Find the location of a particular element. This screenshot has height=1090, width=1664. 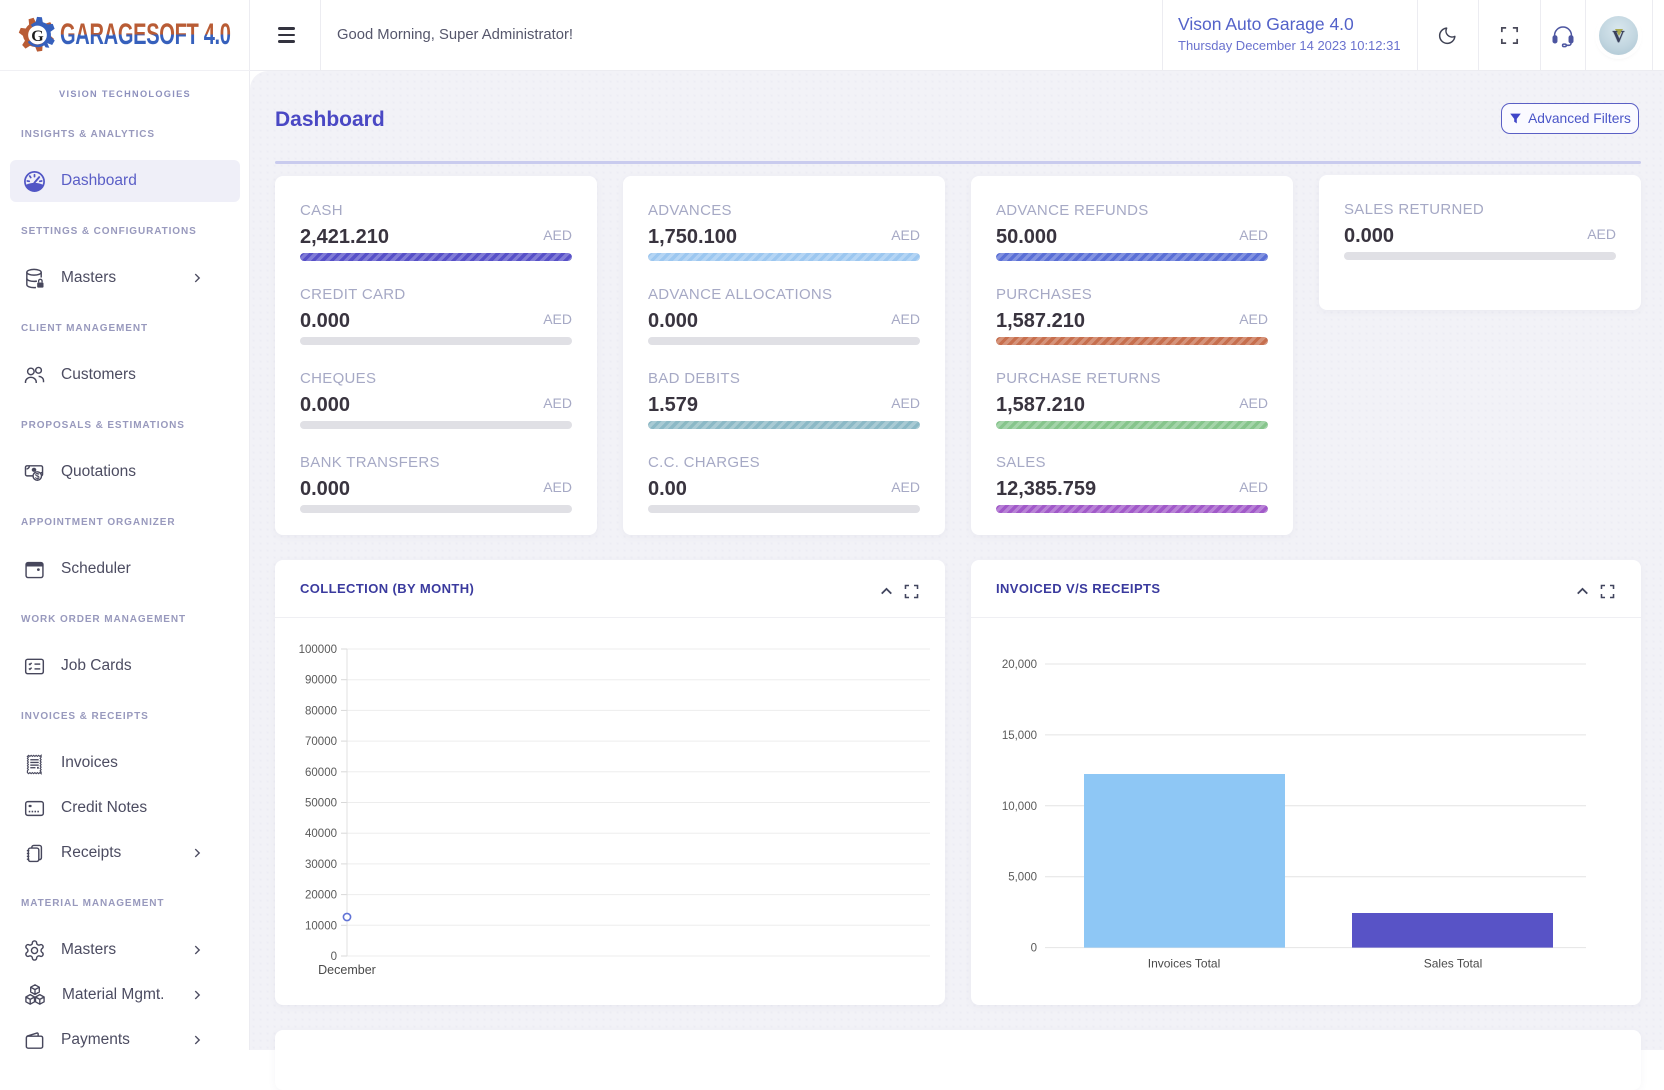

svg-text: 5,000 is located at coordinates (1022, 878).